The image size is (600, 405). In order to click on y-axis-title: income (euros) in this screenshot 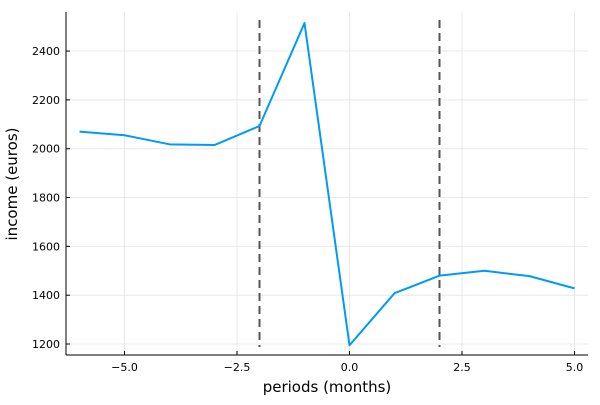, I will do `click(12, 184)`.